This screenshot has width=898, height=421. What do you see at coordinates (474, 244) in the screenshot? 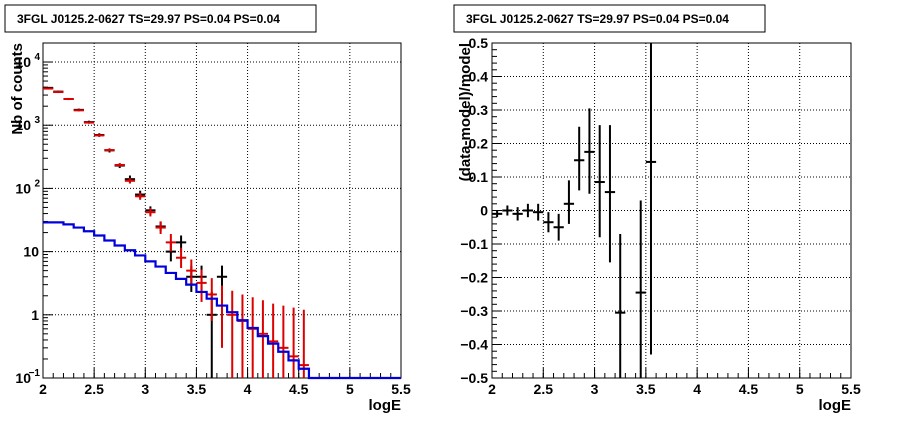
I see `y-tick-label: −0.1` at bounding box center [474, 244].